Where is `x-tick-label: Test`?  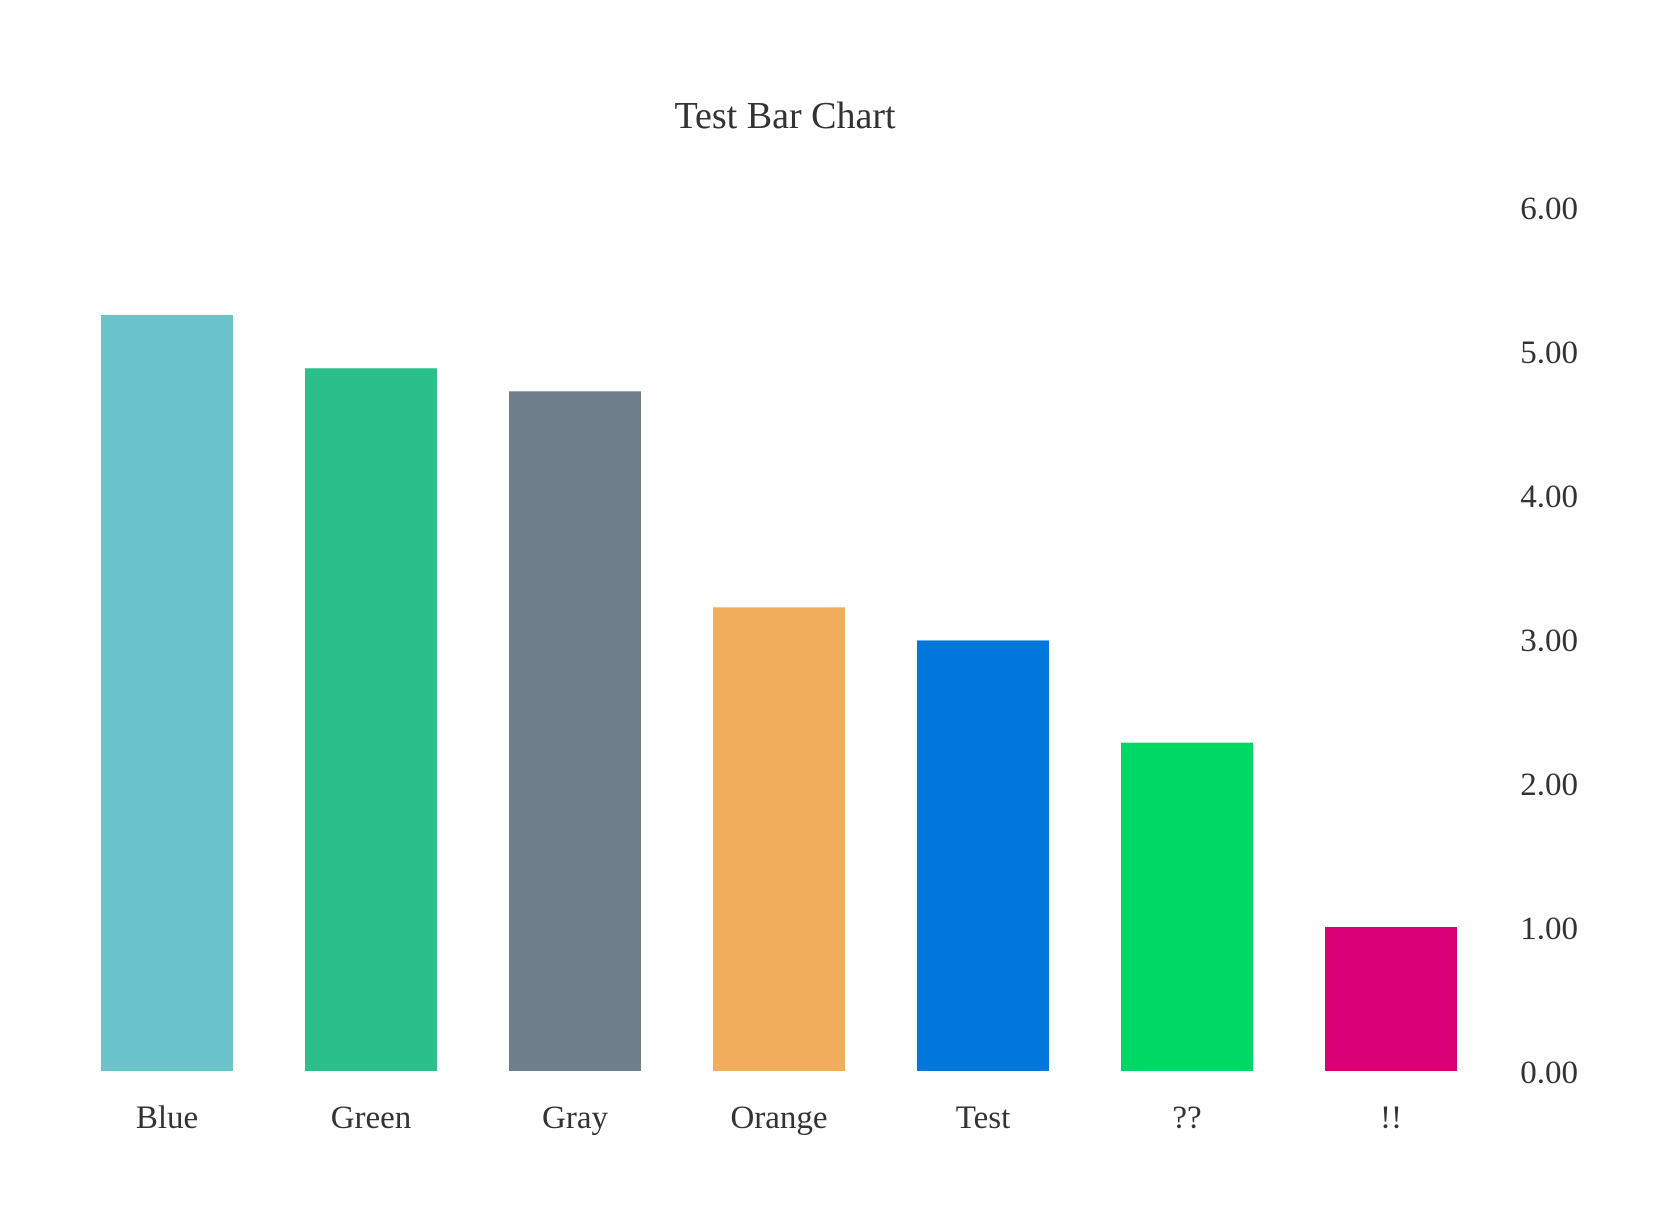 x-tick-label: Test is located at coordinates (983, 1118).